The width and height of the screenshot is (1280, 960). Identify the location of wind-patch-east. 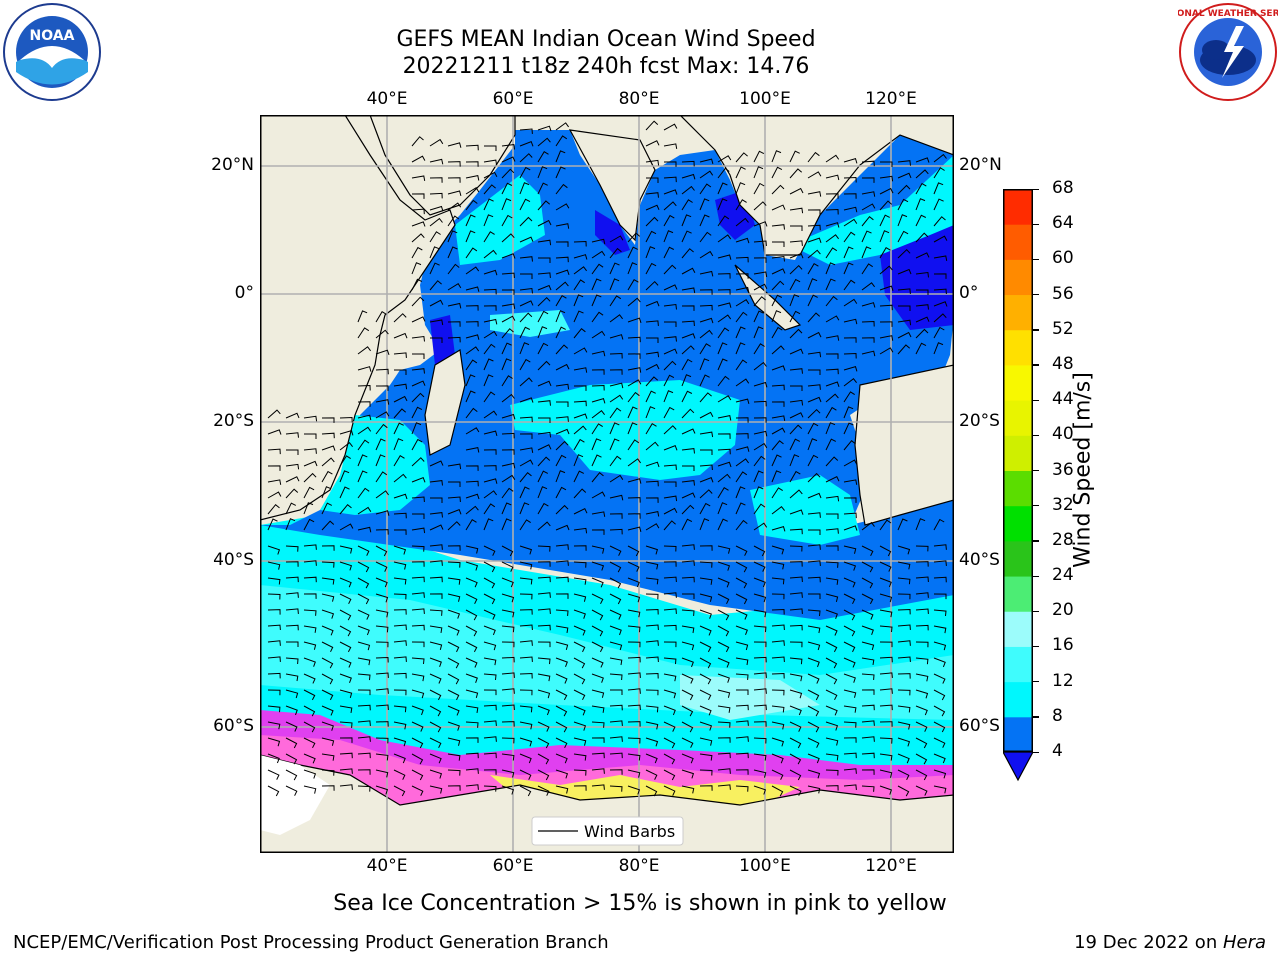
(805, 510).